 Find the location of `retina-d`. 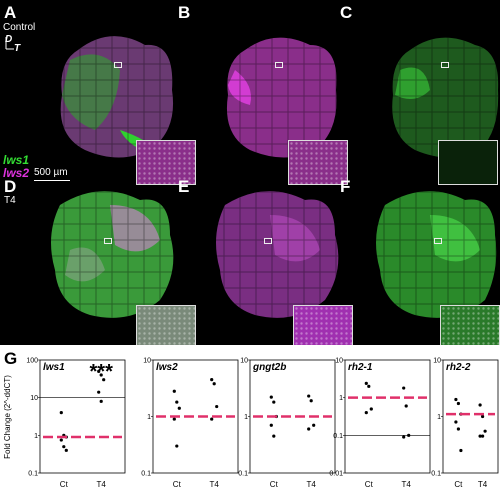

retina-d is located at coordinates (112, 254).